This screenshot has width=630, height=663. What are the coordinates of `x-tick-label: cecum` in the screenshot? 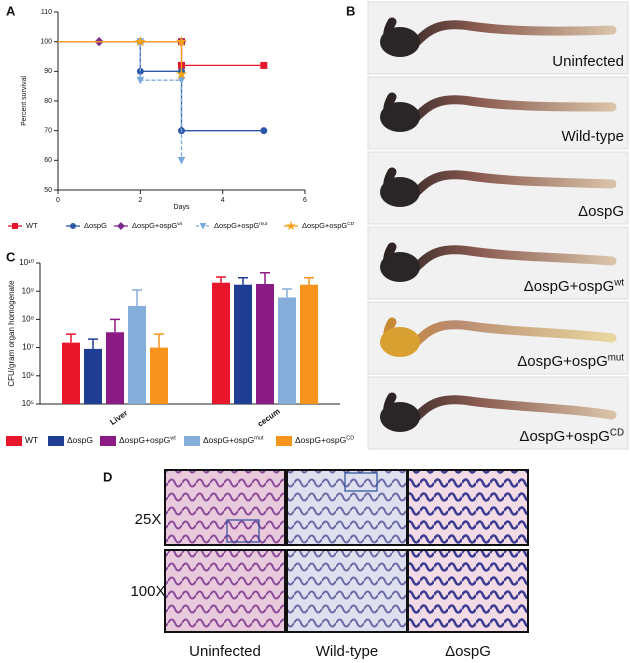 It's located at (269, 418).